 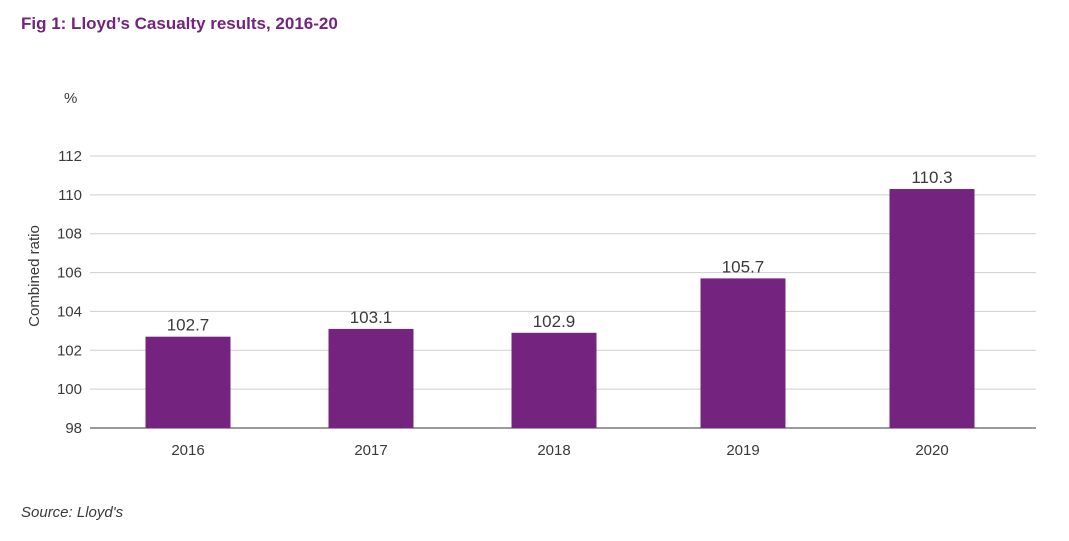 I want to click on bar-2019, so click(x=743, y=353).